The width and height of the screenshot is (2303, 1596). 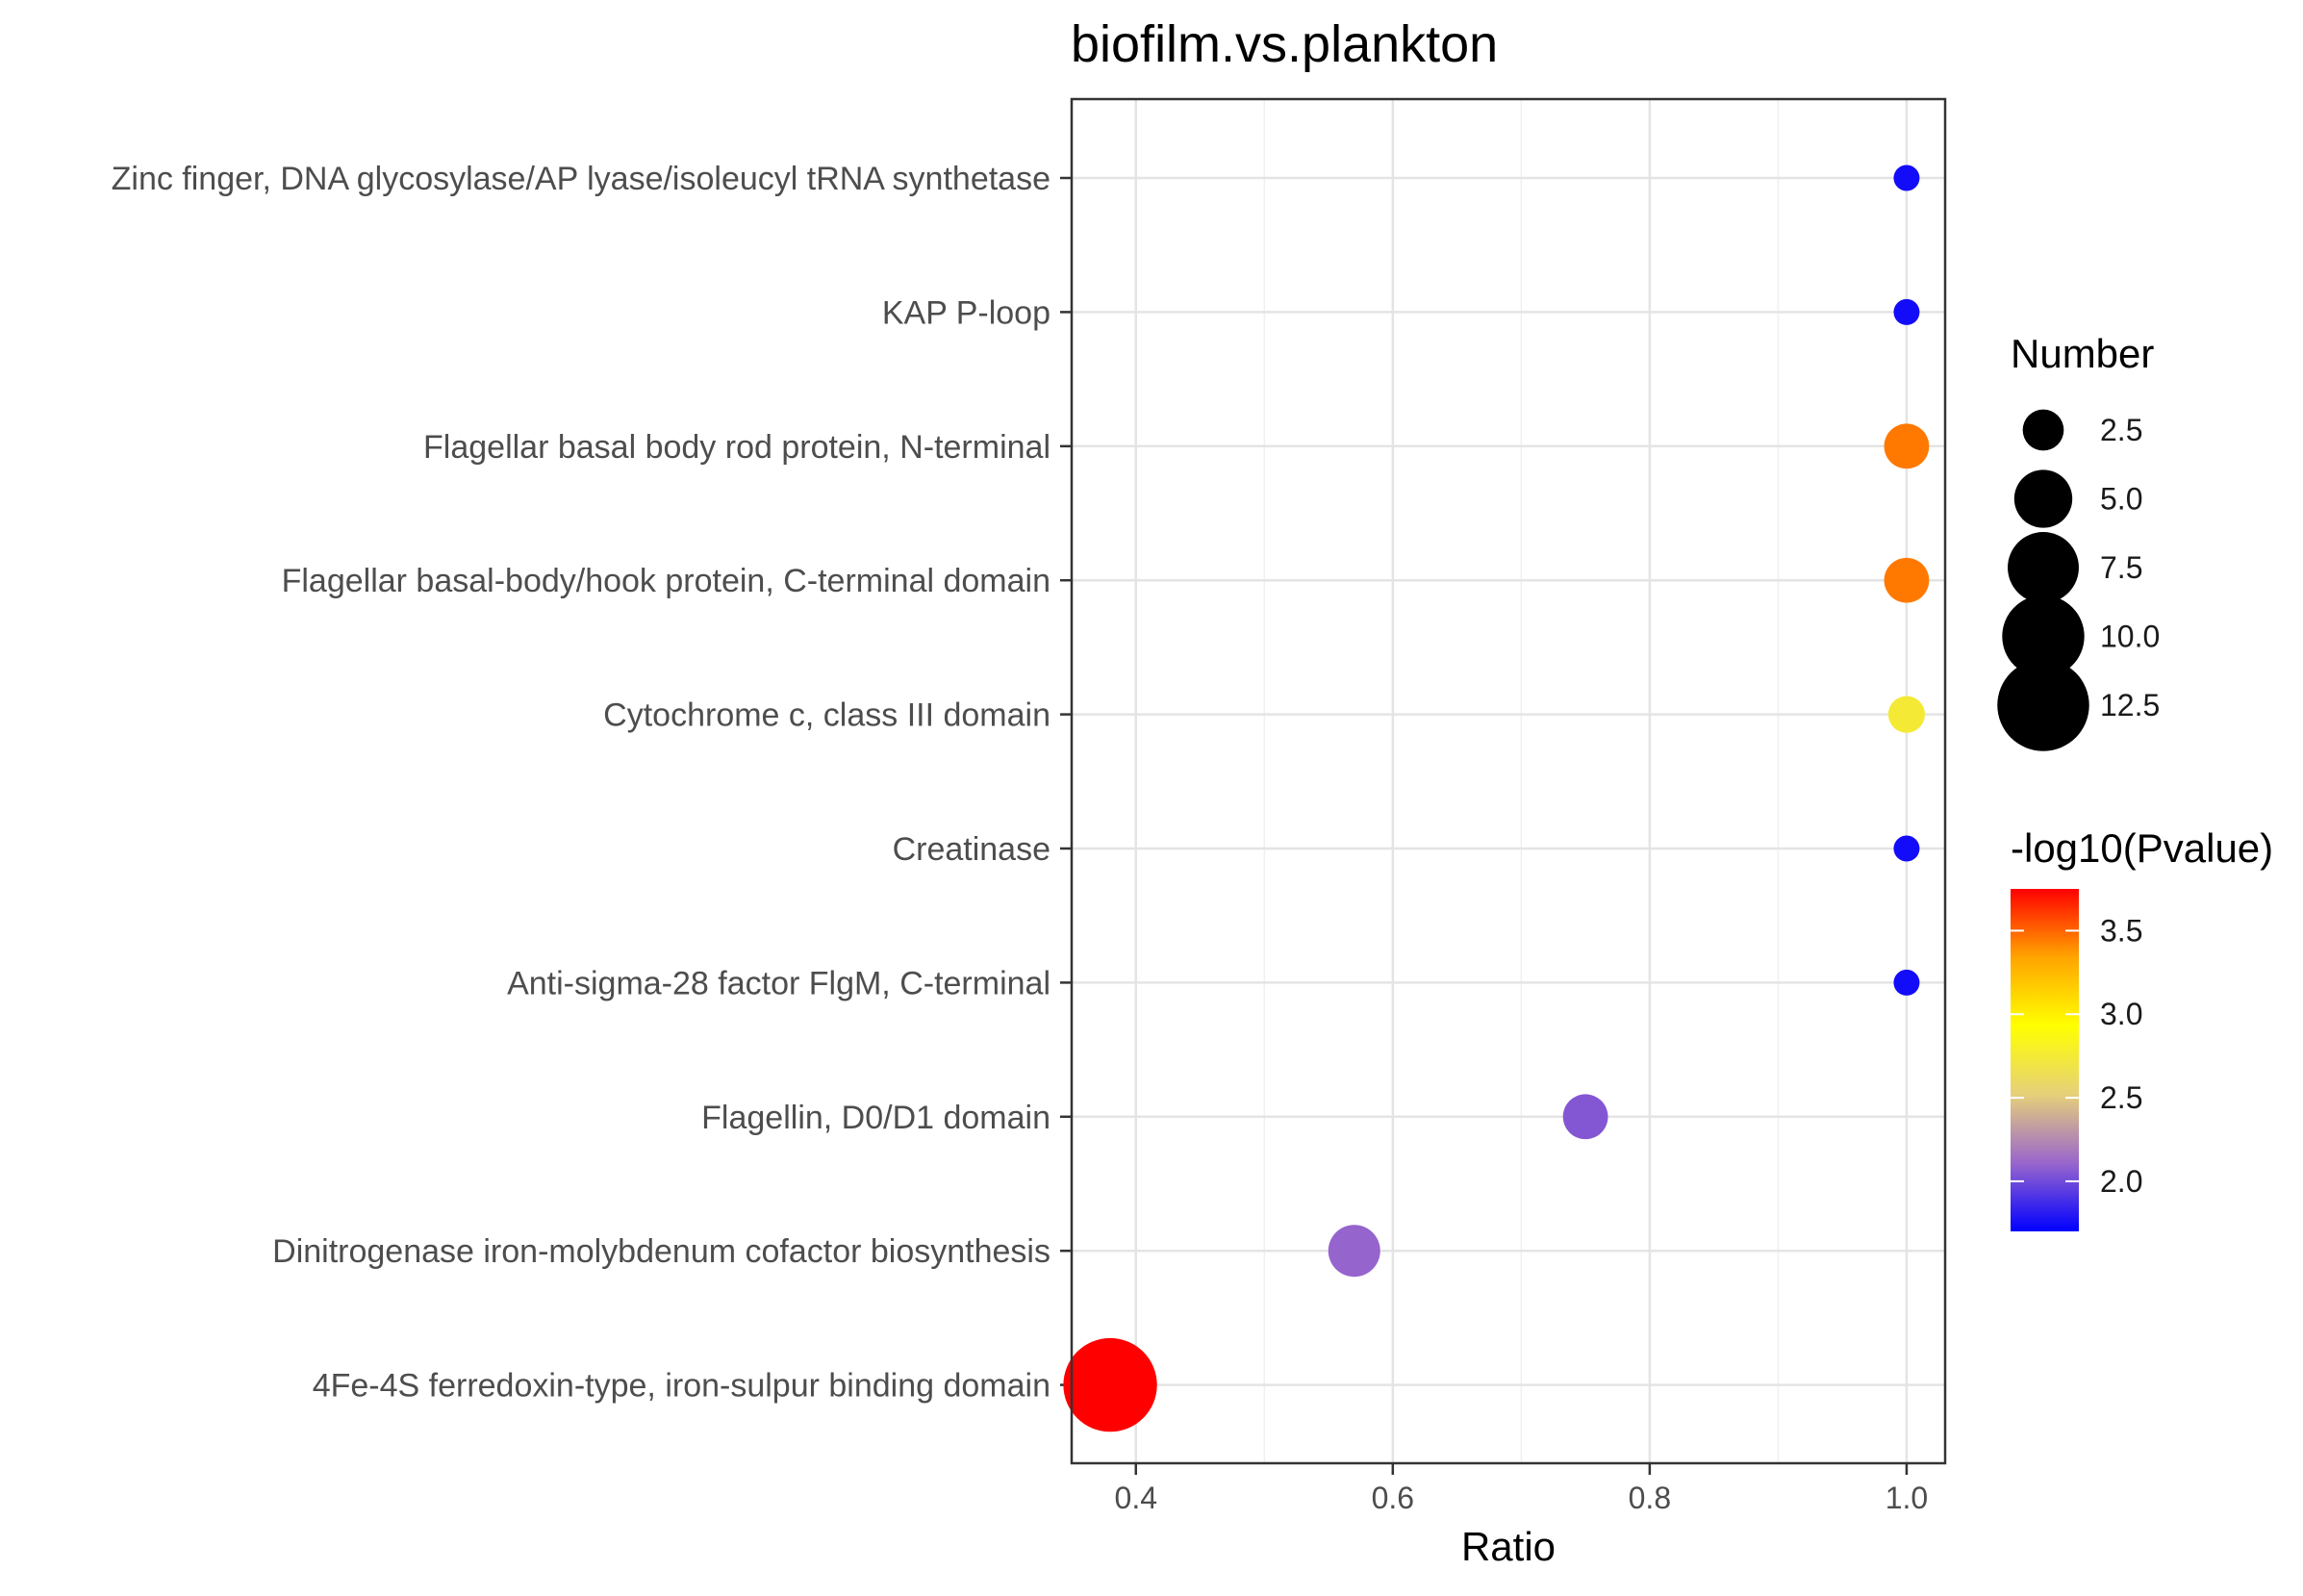 I want to click on category-label: Flagellin, D0/D1 domain, so click(x=875, y=1118).